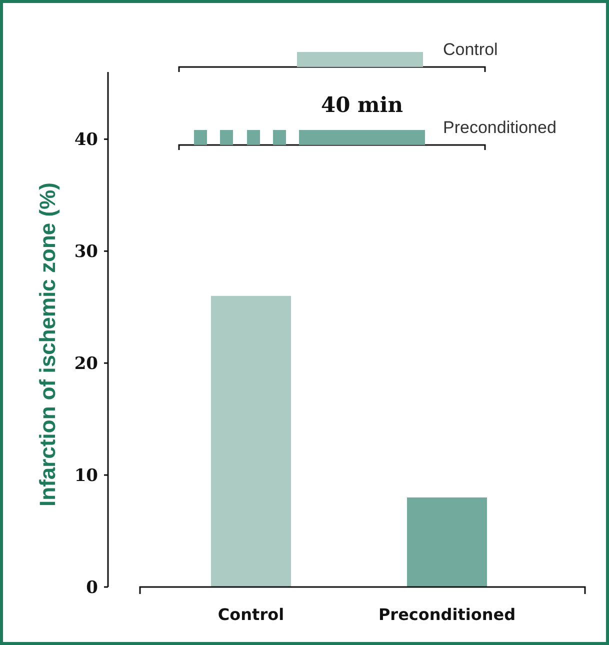  What do you see at coordinates (362, 104) in the screenshot?
I see `annotation: 40 min` at bounding box center [362, 104].